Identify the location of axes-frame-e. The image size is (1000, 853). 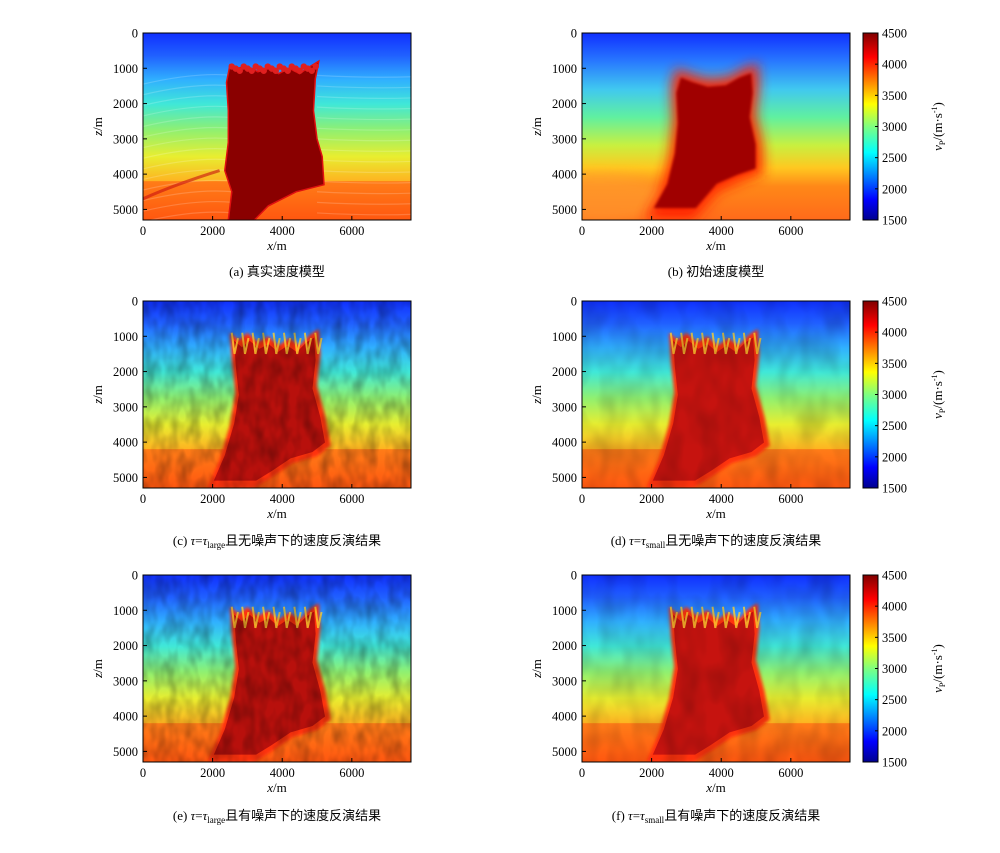
(277, 668).